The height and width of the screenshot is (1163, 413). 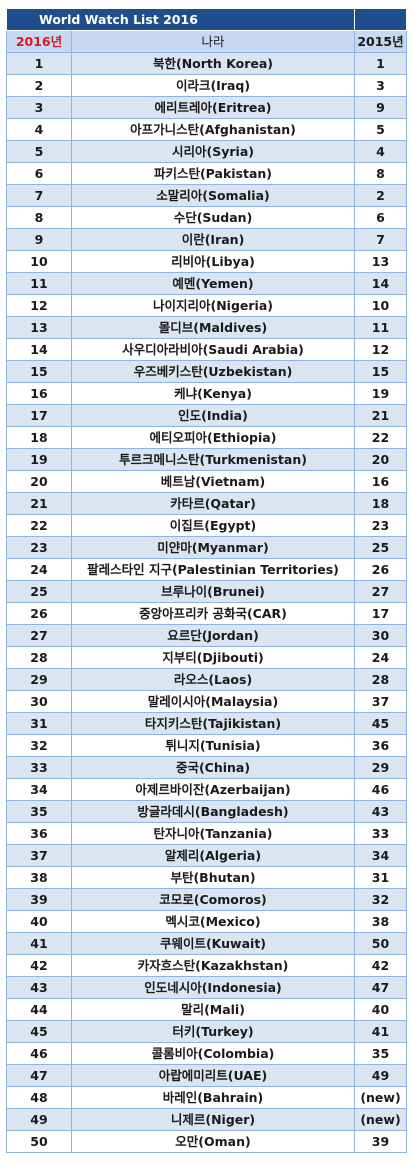 I want to click on rank-2015-cell: 40, so click(x=380, y=1009).